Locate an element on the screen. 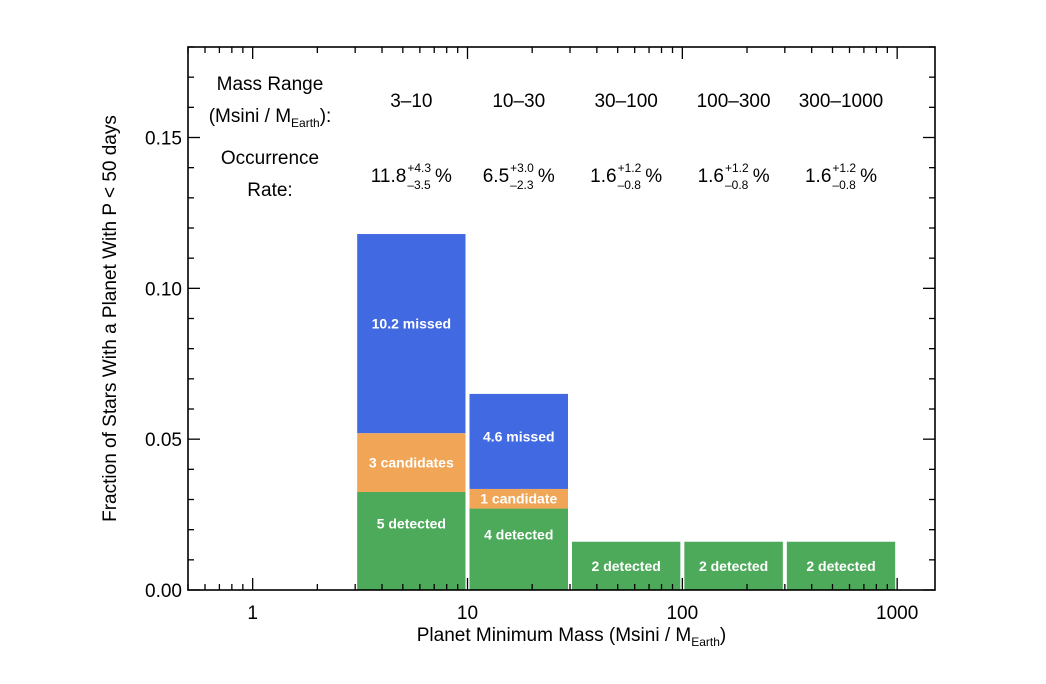 This screenshot has height=684, width=1046. rate-minus: –2.3 is located at coordinates (522, 185).